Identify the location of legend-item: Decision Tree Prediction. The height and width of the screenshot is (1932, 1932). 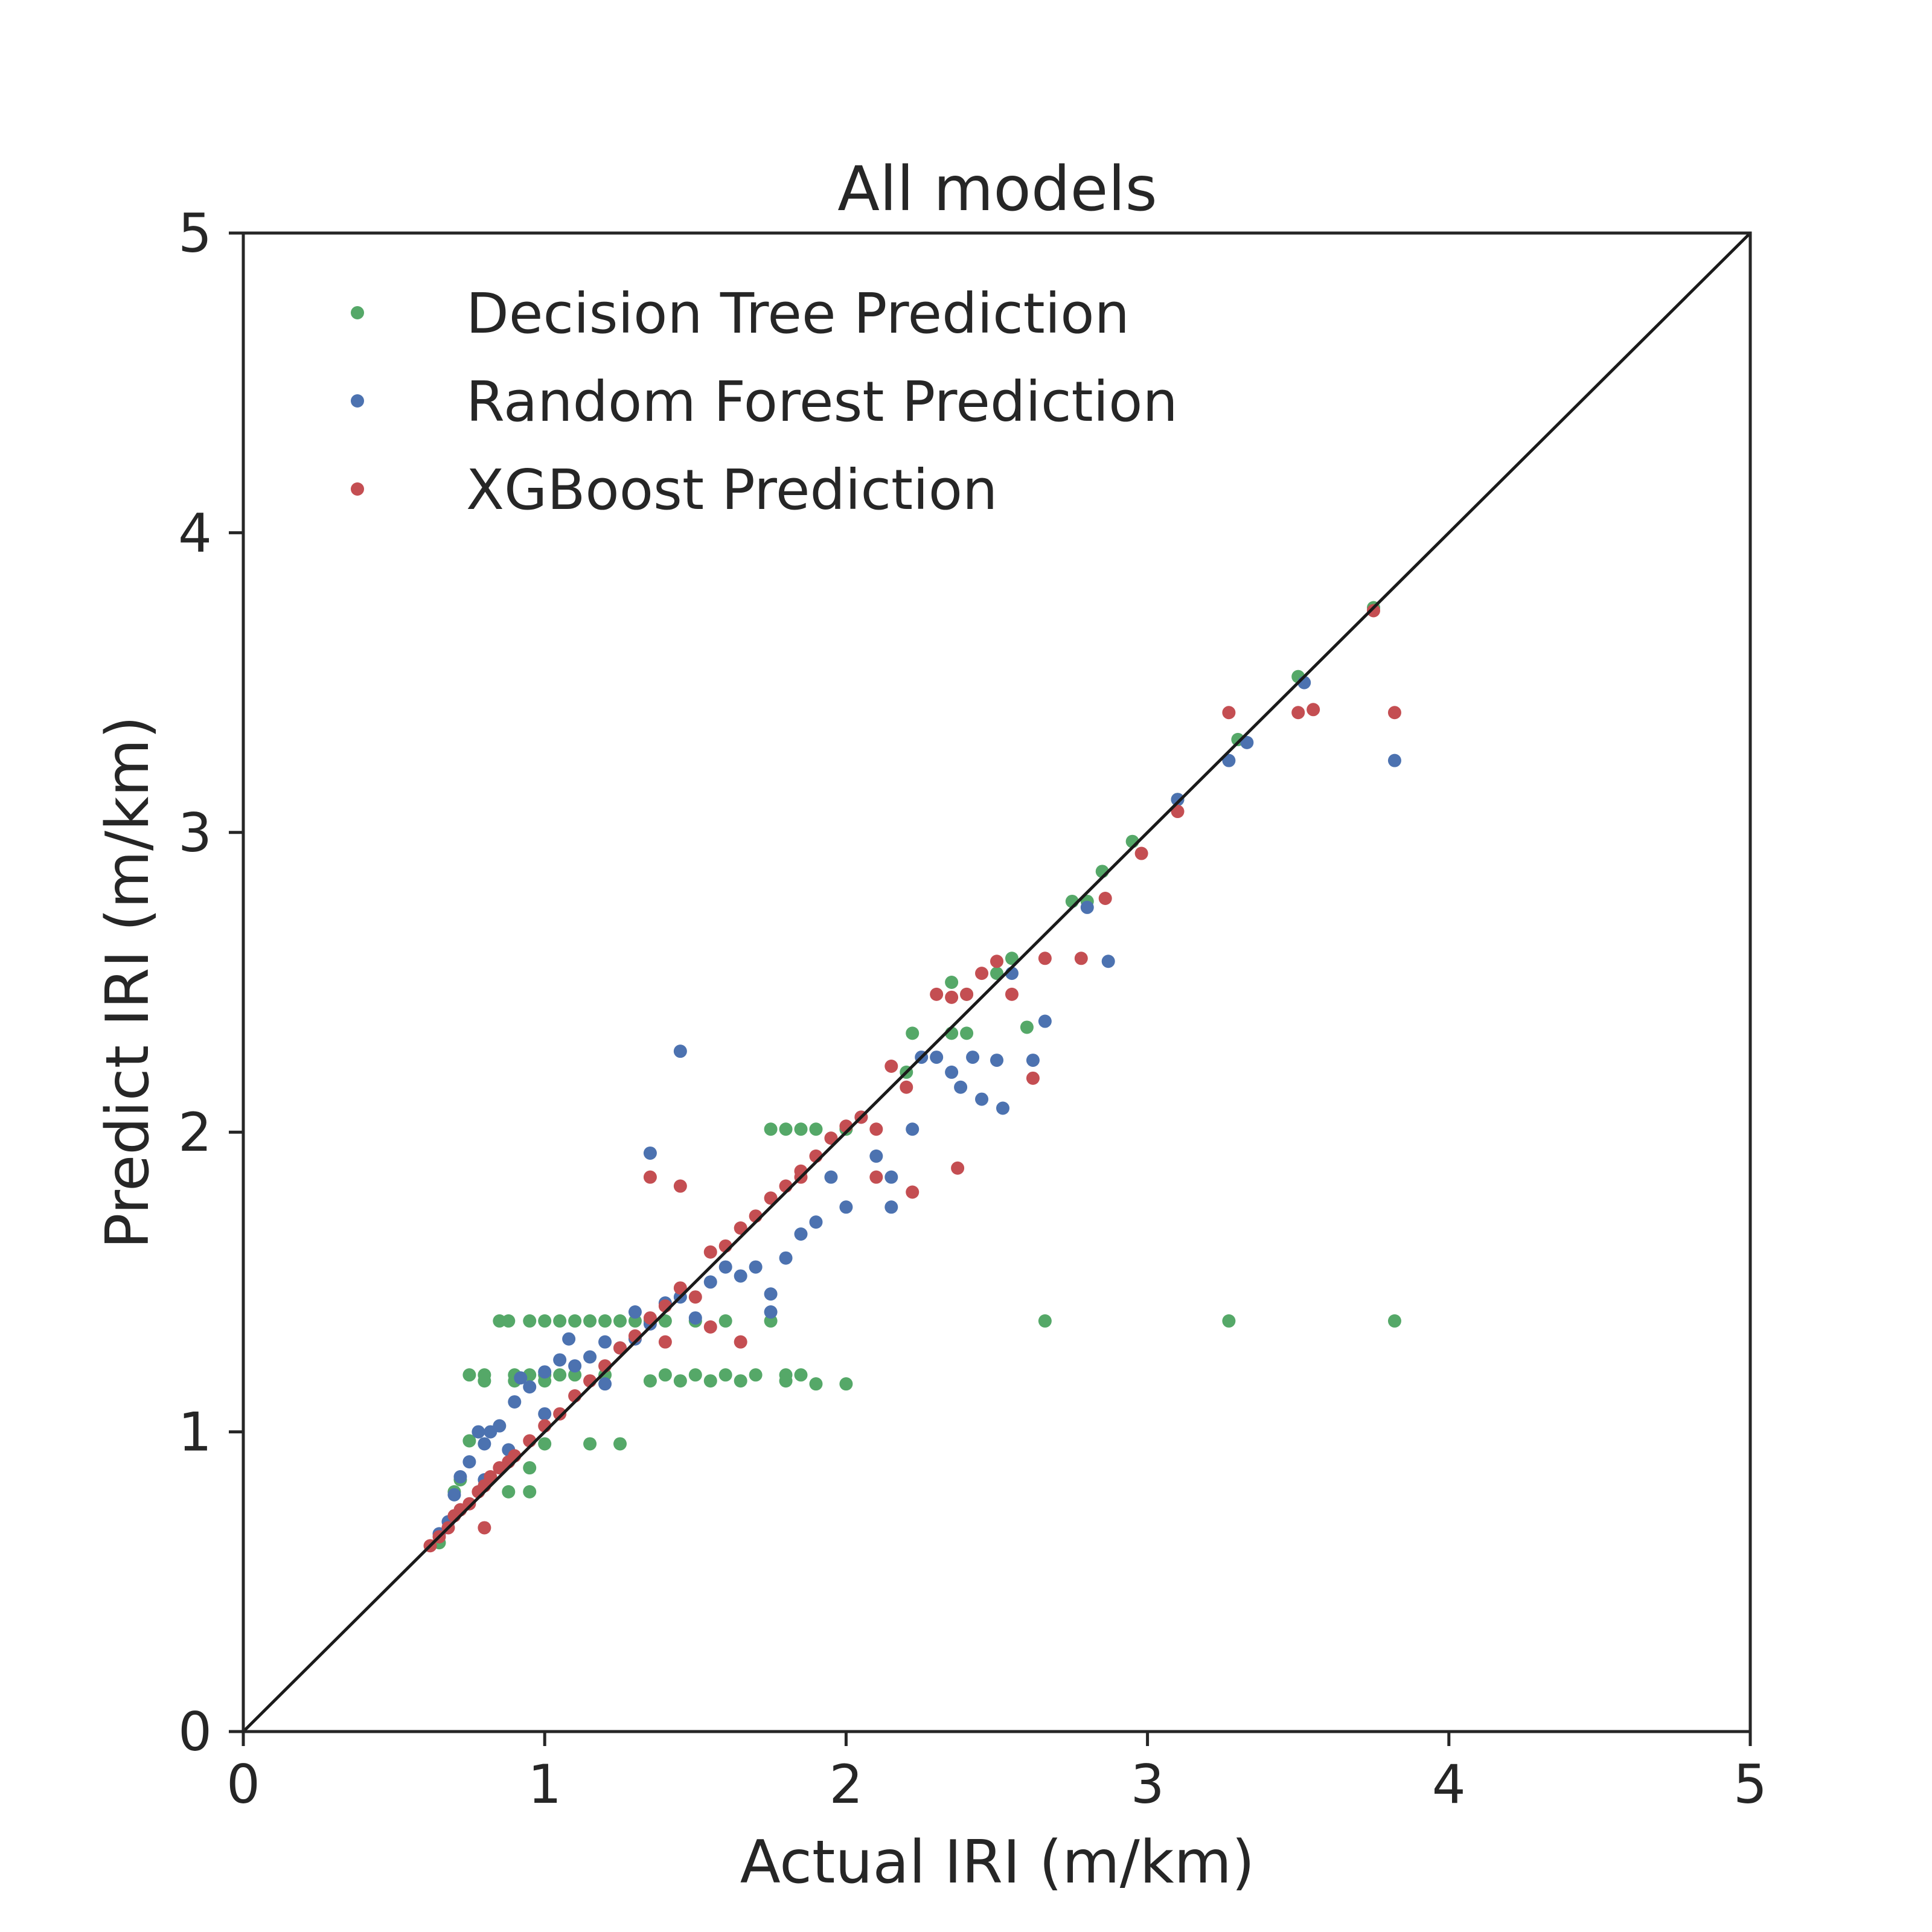
(740, 313).